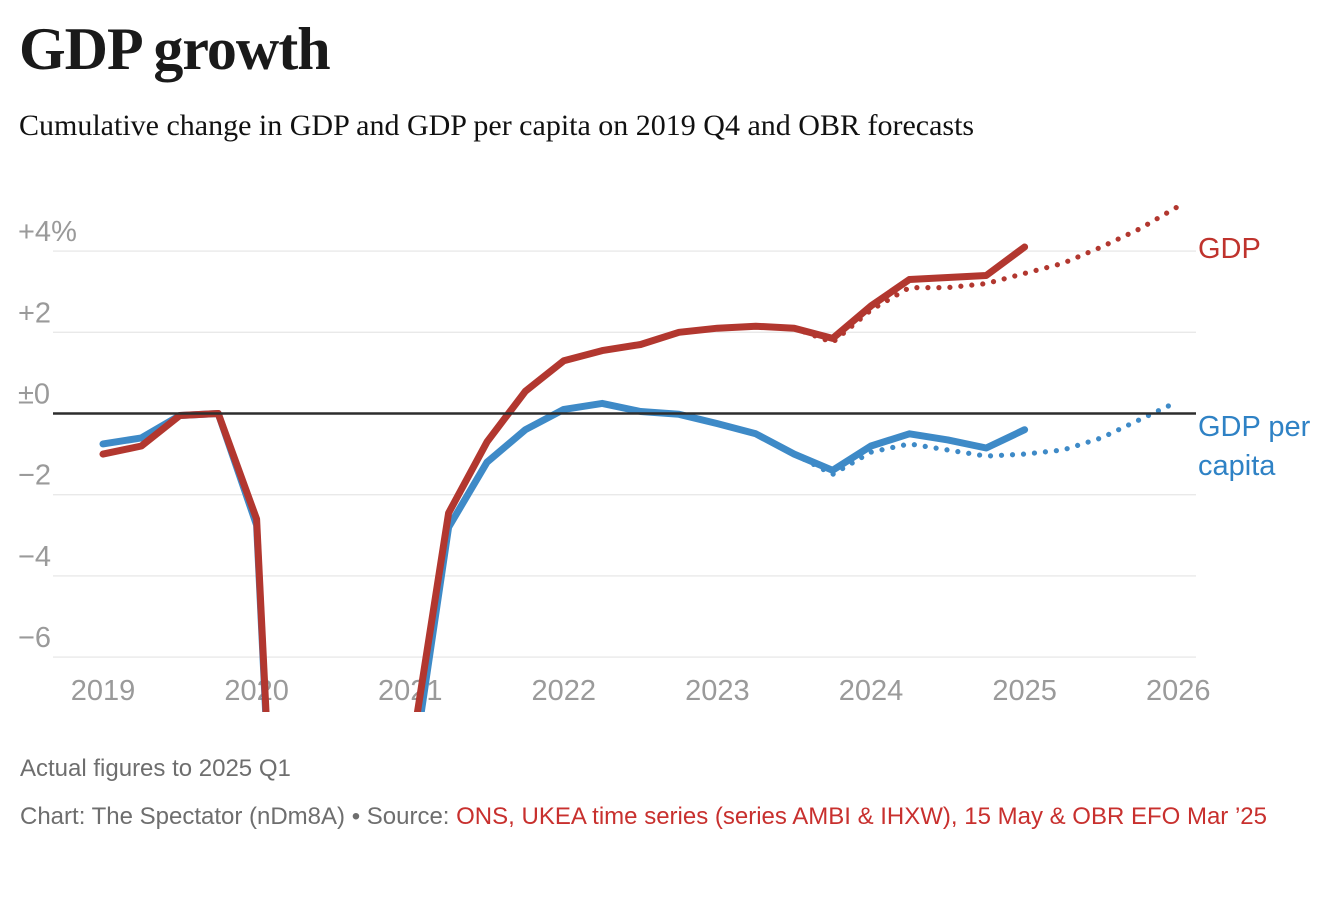 The height and width of the screenshot is (904, 1326). What do you see at coordinates (34, 476) in the screenshot?
I see `y-tick-label: −2` at bounding box center [34, 476].